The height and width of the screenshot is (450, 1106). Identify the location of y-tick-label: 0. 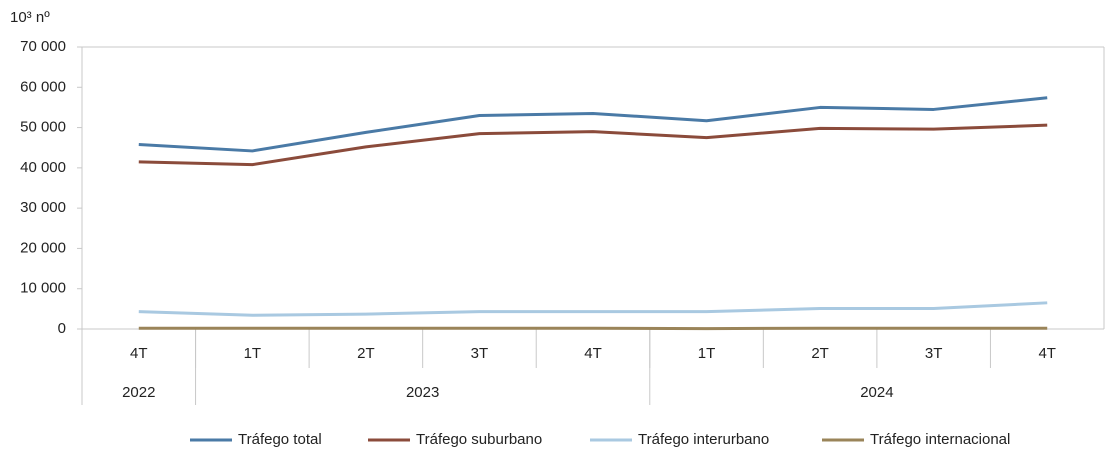
(62, 328).